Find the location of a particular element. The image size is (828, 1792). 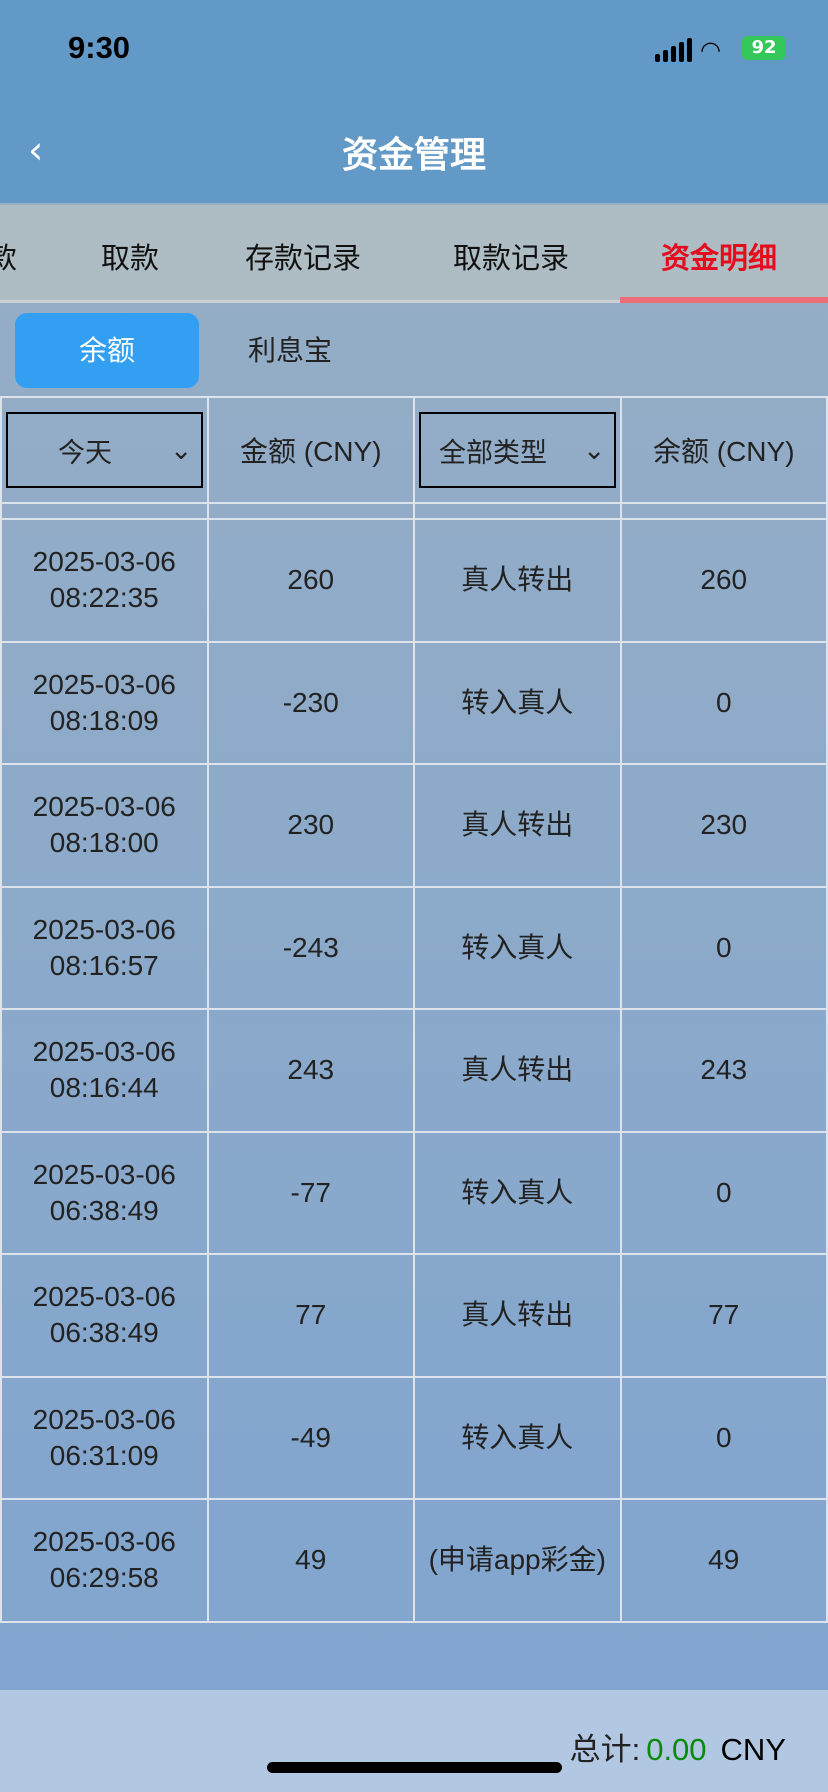

active-tab-indicator is located at coordinates (724, 300).